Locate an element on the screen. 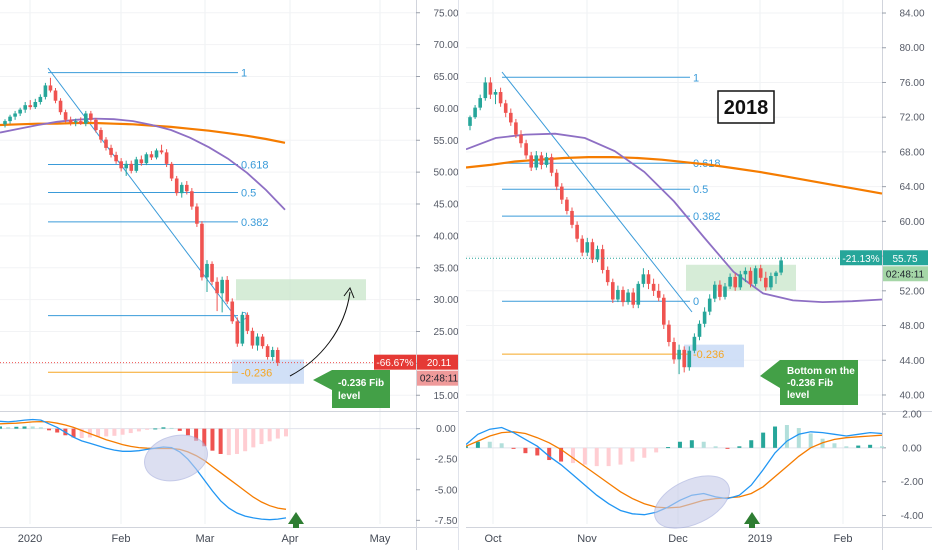 This screenshot has width=932, height=550. pct-change-label: -21.13% is located at coordinates (860, 259).